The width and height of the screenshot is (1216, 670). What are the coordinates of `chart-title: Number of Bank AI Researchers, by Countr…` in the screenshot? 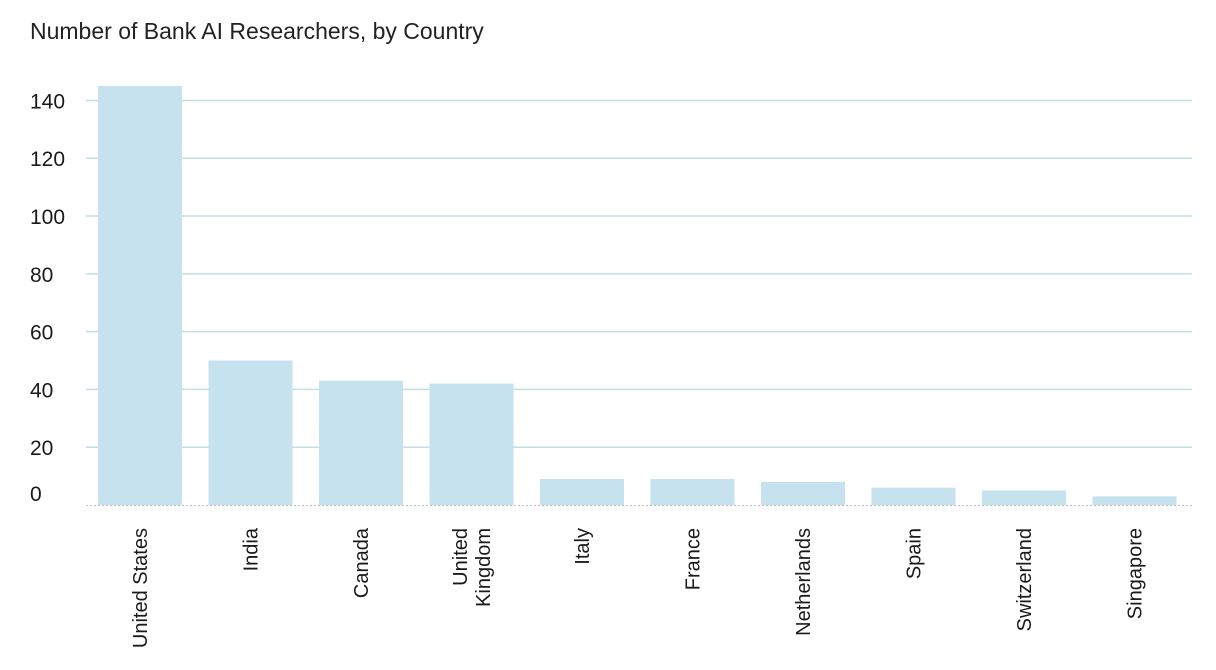 It's located at (257, 31).